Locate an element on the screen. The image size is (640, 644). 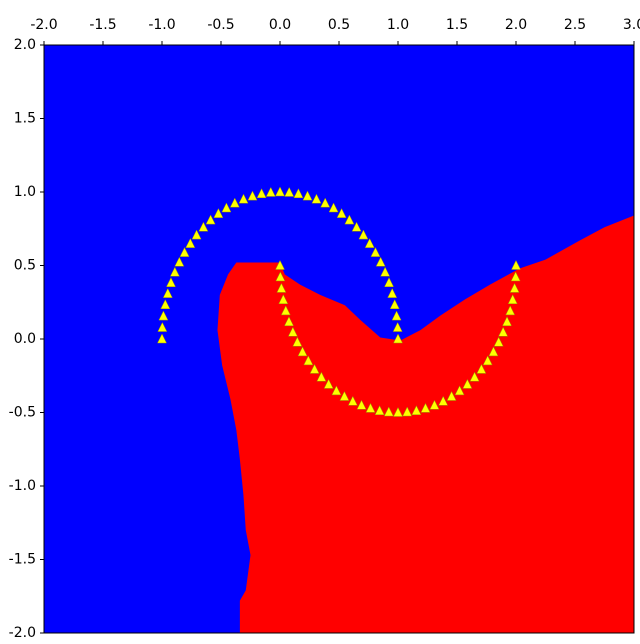
x-tick-label: 0.0 is located at coordinates (280, 25).